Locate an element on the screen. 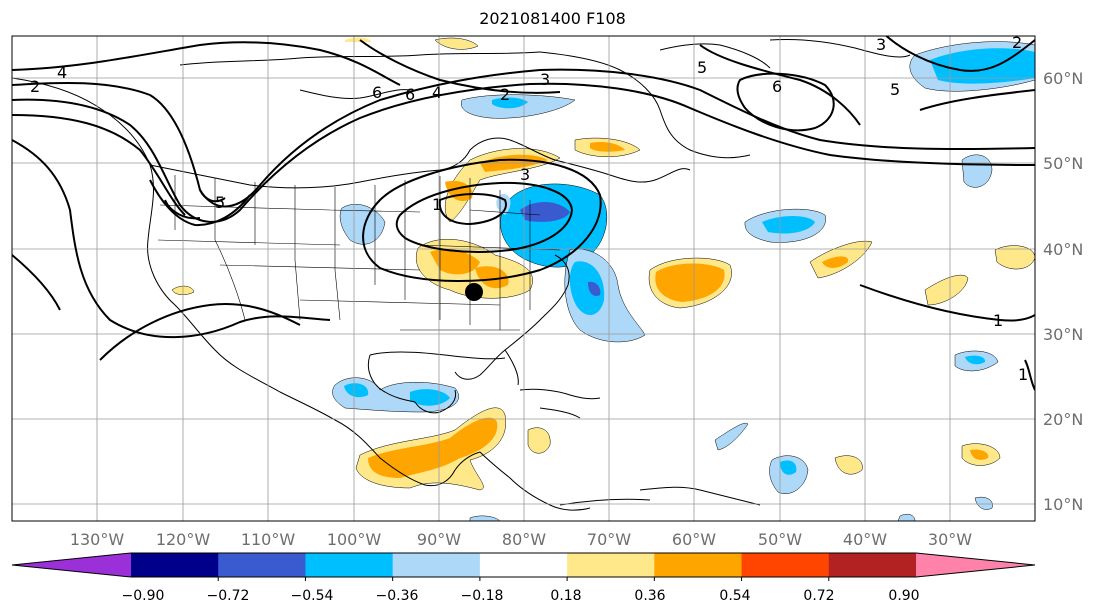  lon-label: 70°W is located at coordinates (609, 539).